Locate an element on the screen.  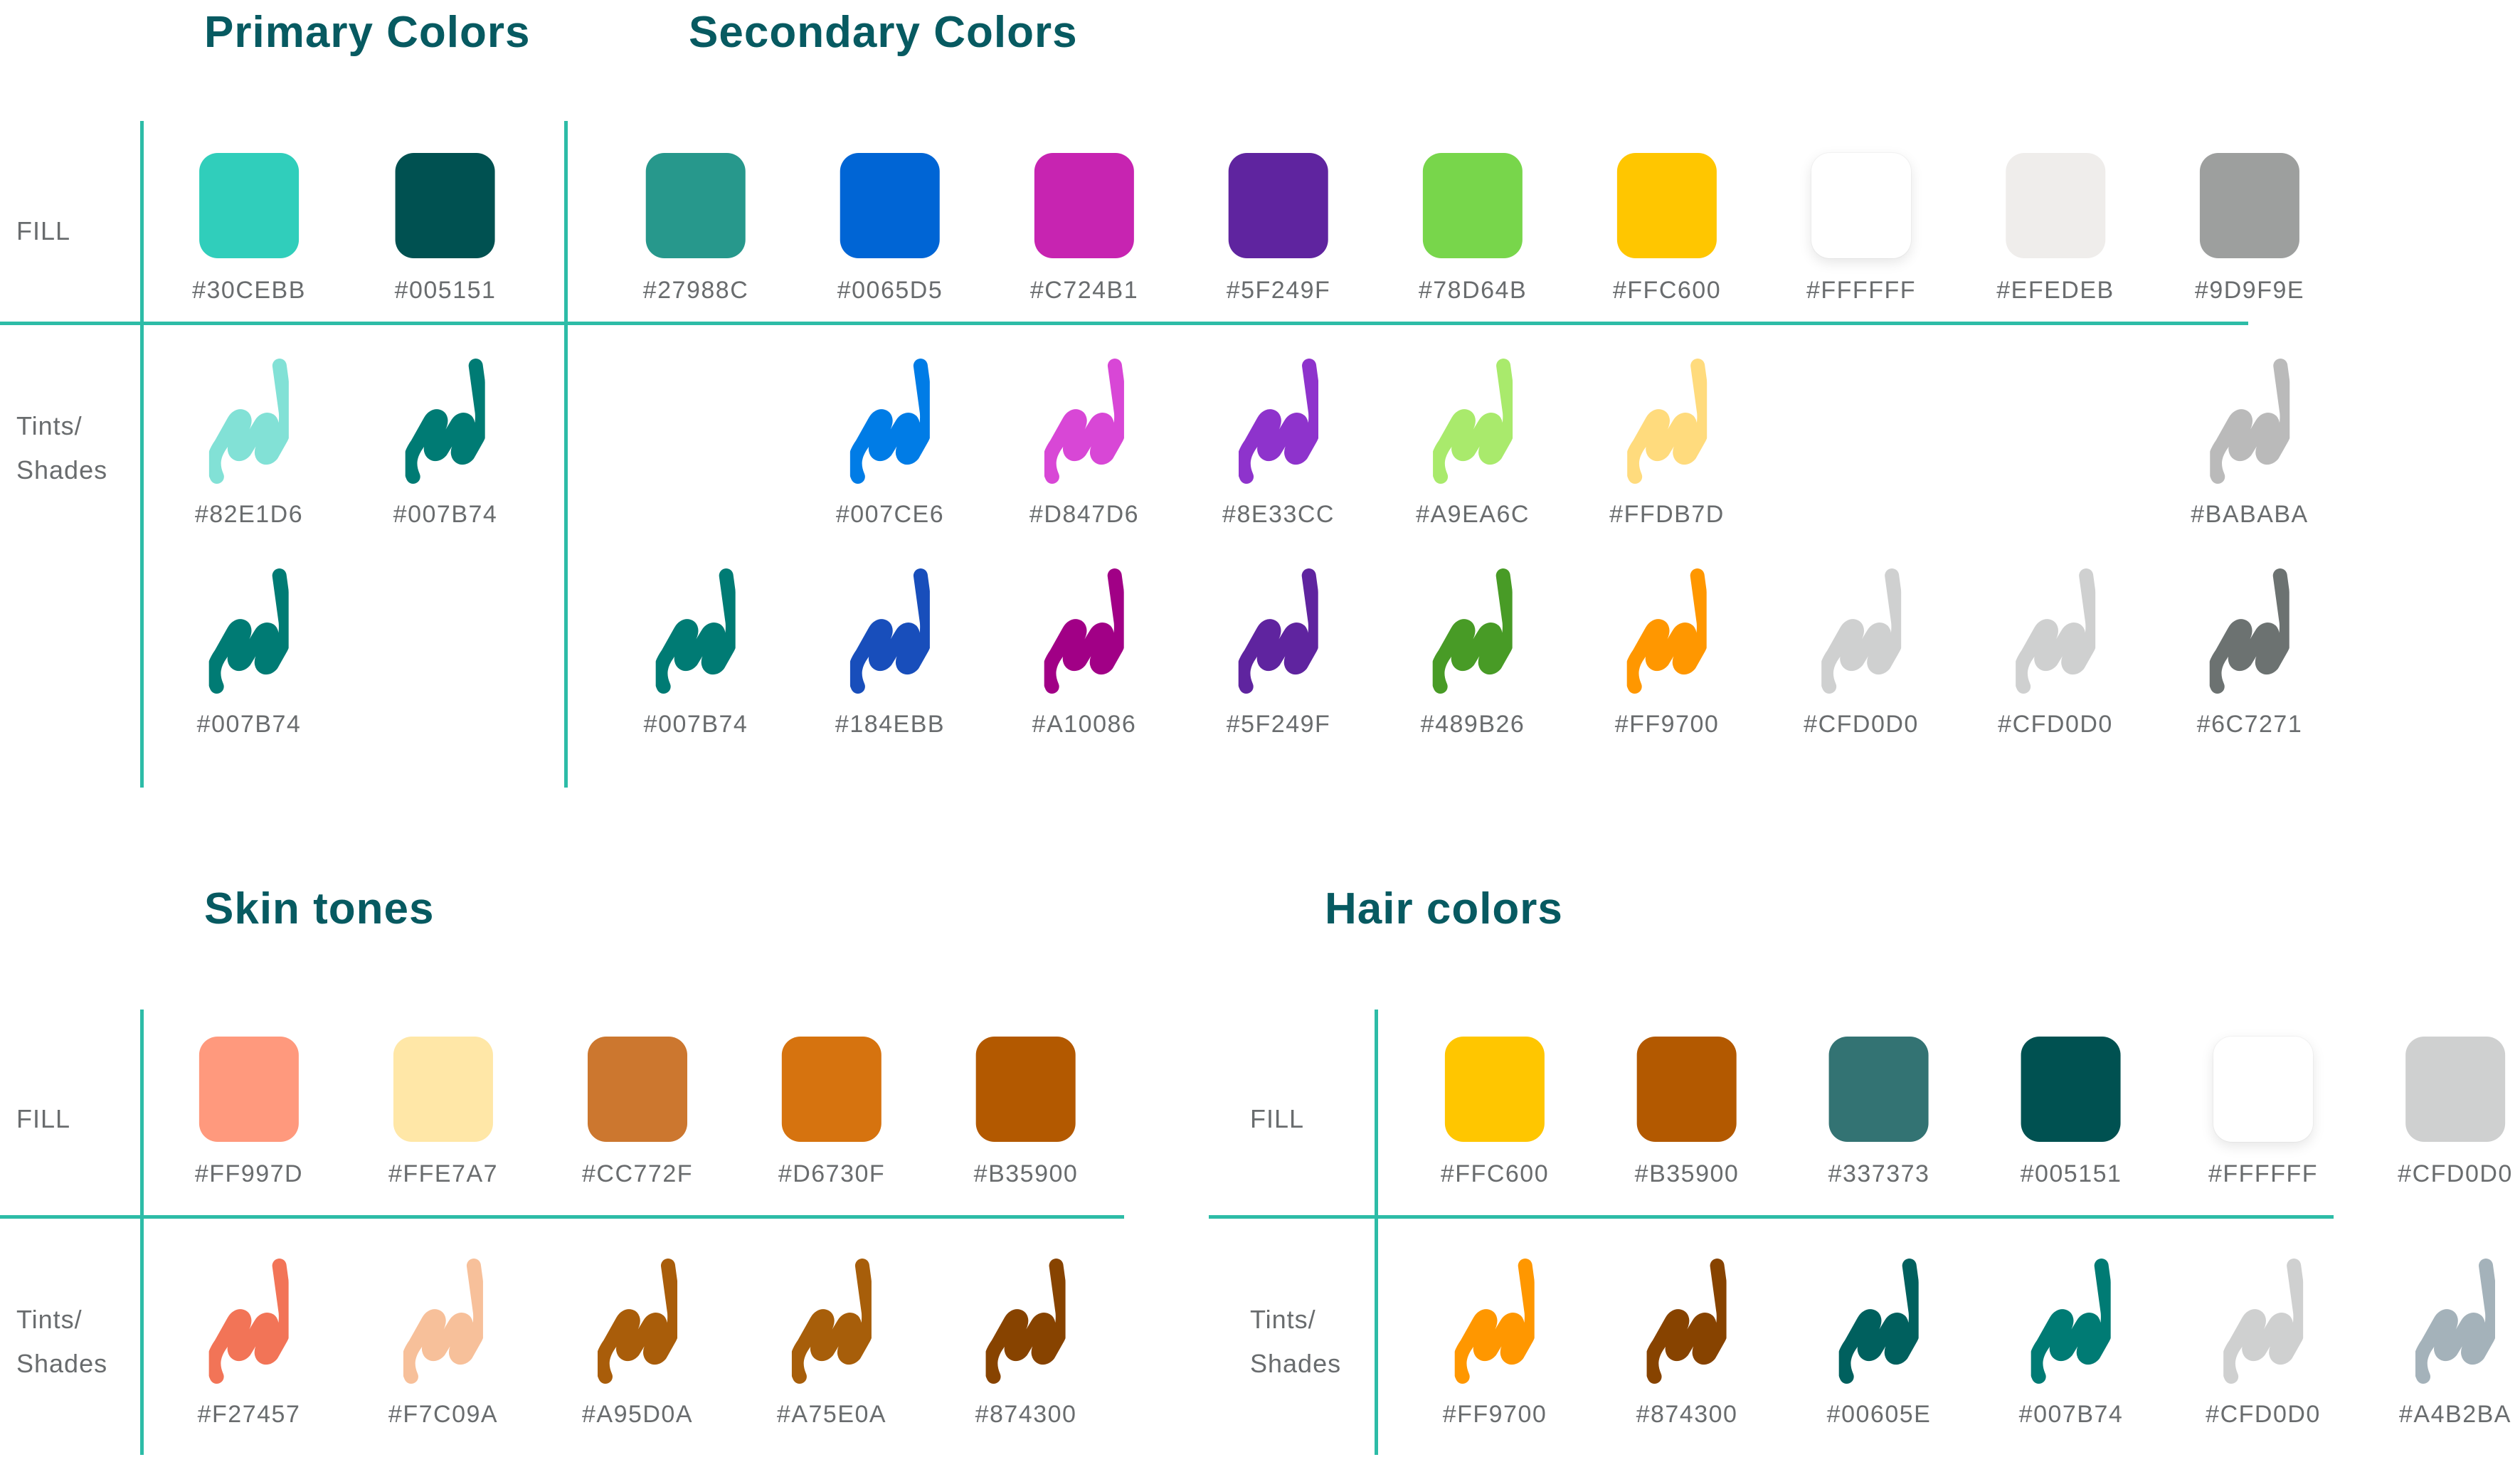
hair-fill-swatch-cell: #005151 is located at coordinates (2071, 1112).